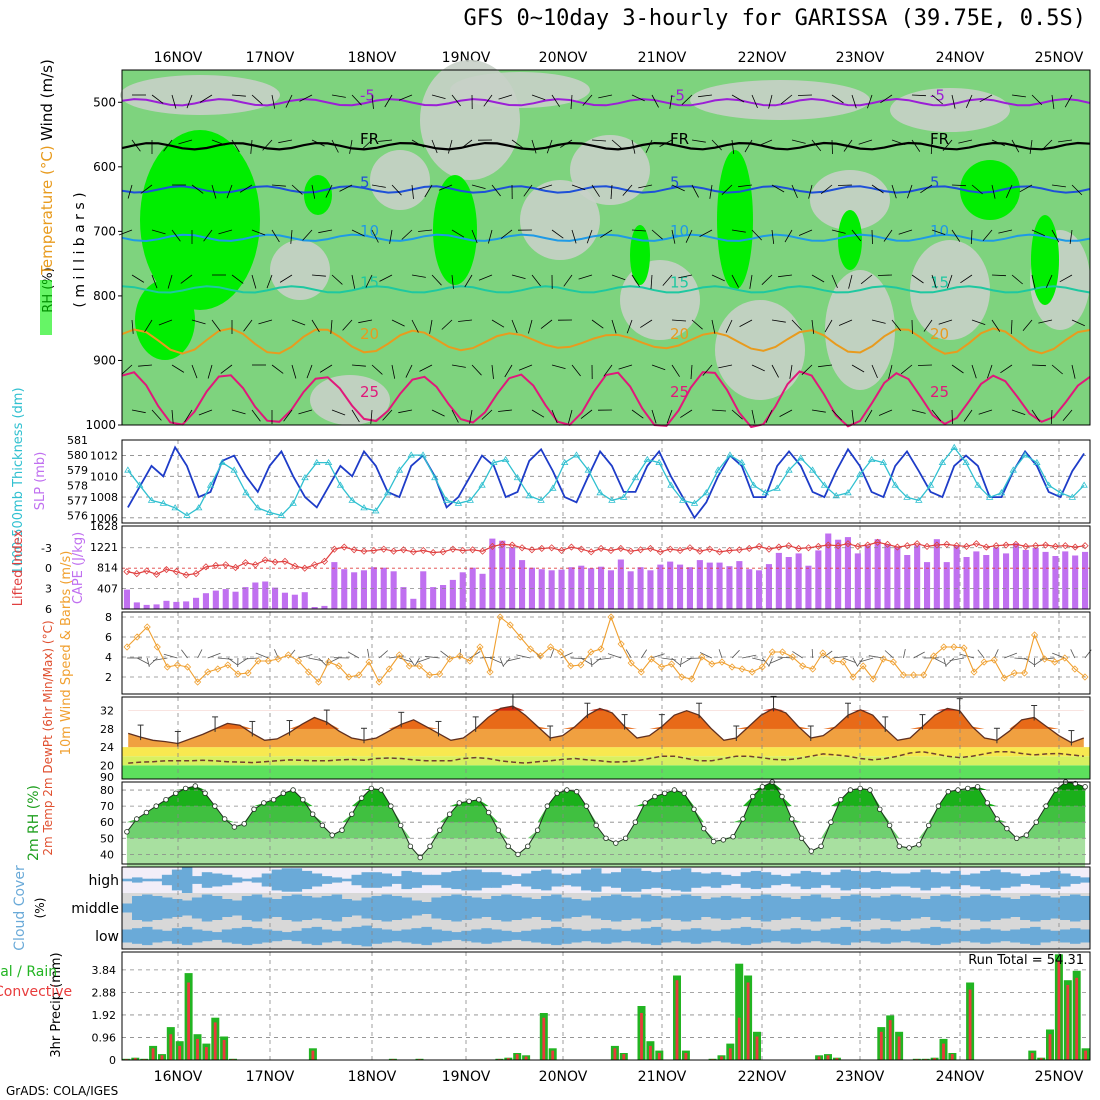  I want to click on rh-band, so click(606, 794).